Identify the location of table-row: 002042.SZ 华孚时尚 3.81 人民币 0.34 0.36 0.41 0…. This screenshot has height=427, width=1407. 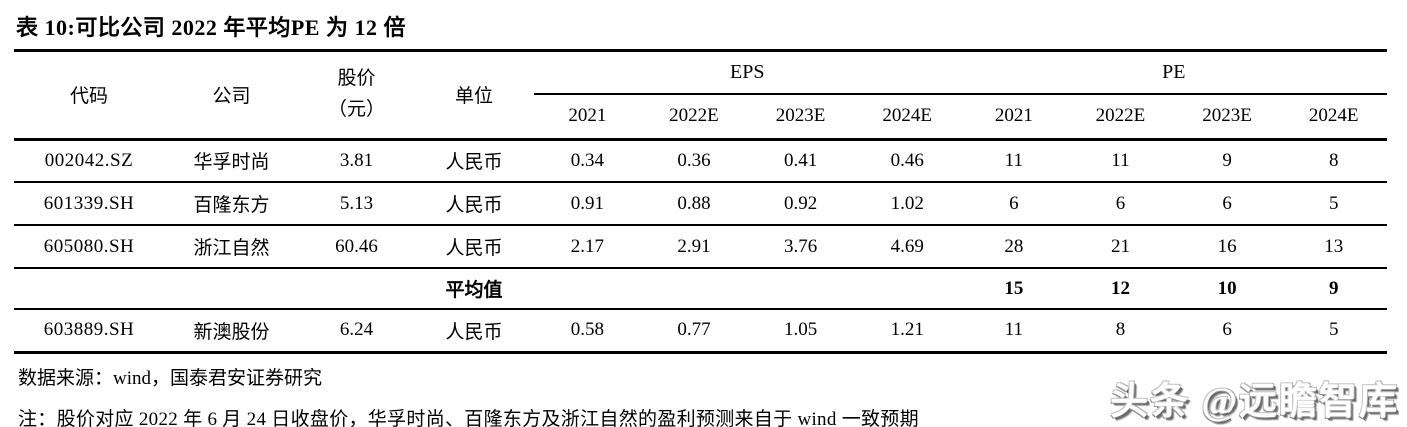
(700, 161).